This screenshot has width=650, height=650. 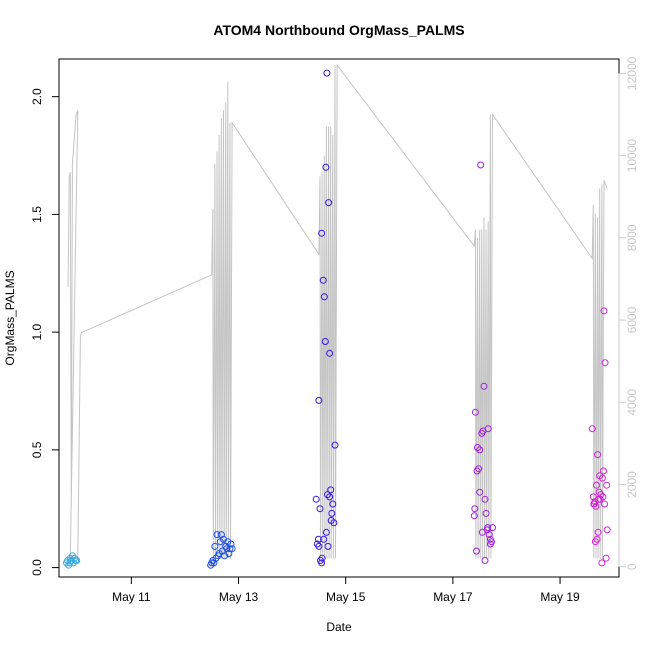 I want to click on y-right-tick-label-4: 8000, so click(x=632, y=237).